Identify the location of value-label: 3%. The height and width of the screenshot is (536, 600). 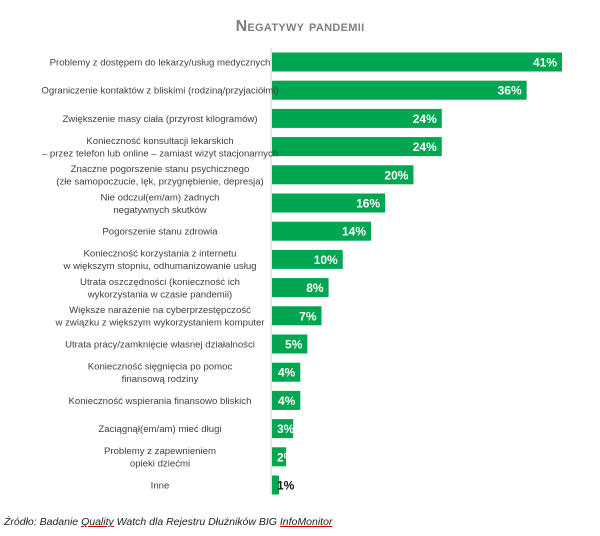
(286, 429).